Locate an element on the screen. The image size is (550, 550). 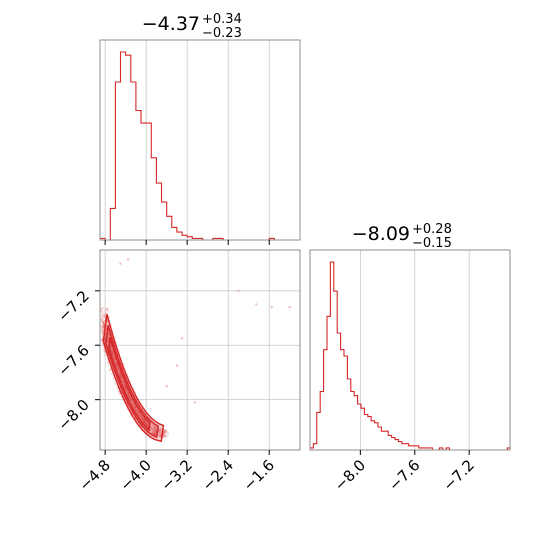
hist2-line is located at coordinates (410, 356).